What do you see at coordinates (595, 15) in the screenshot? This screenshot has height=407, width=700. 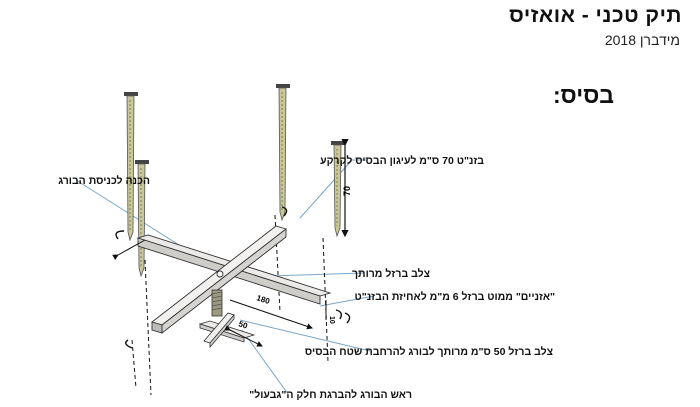 I see `page-title: תיק טכני - אואזיס` at bounding box center [595, 15].